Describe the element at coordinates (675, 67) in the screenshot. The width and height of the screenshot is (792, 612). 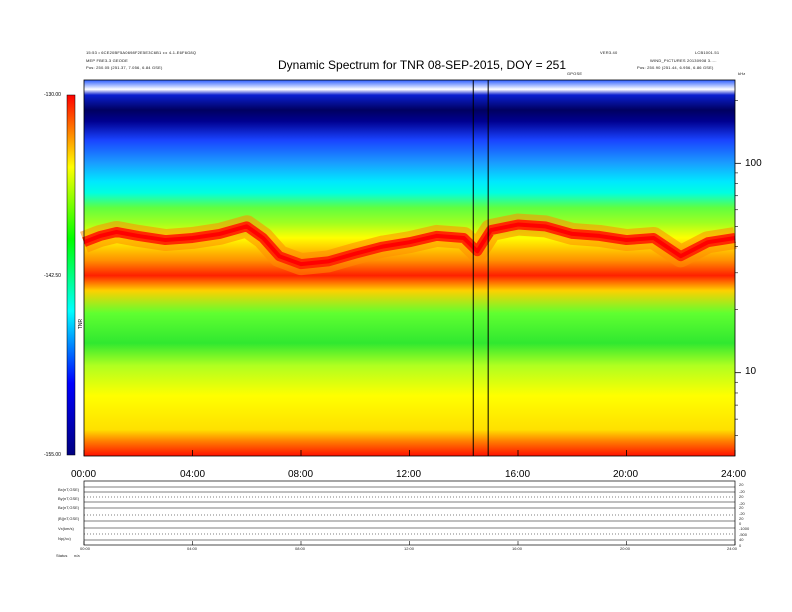
I see `header-position-right: Pos: 250.90 (251.44, 6.956, 6.86 GSE)` at that location.